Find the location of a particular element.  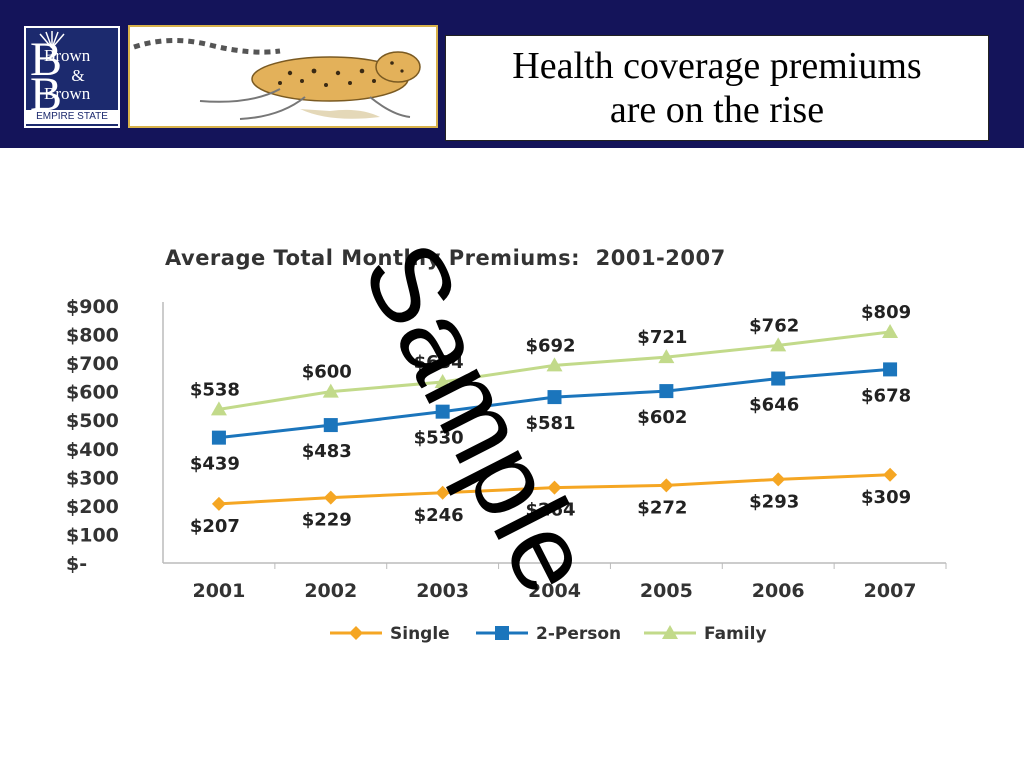

data-label: $483 is located at coordinates (327, 451).